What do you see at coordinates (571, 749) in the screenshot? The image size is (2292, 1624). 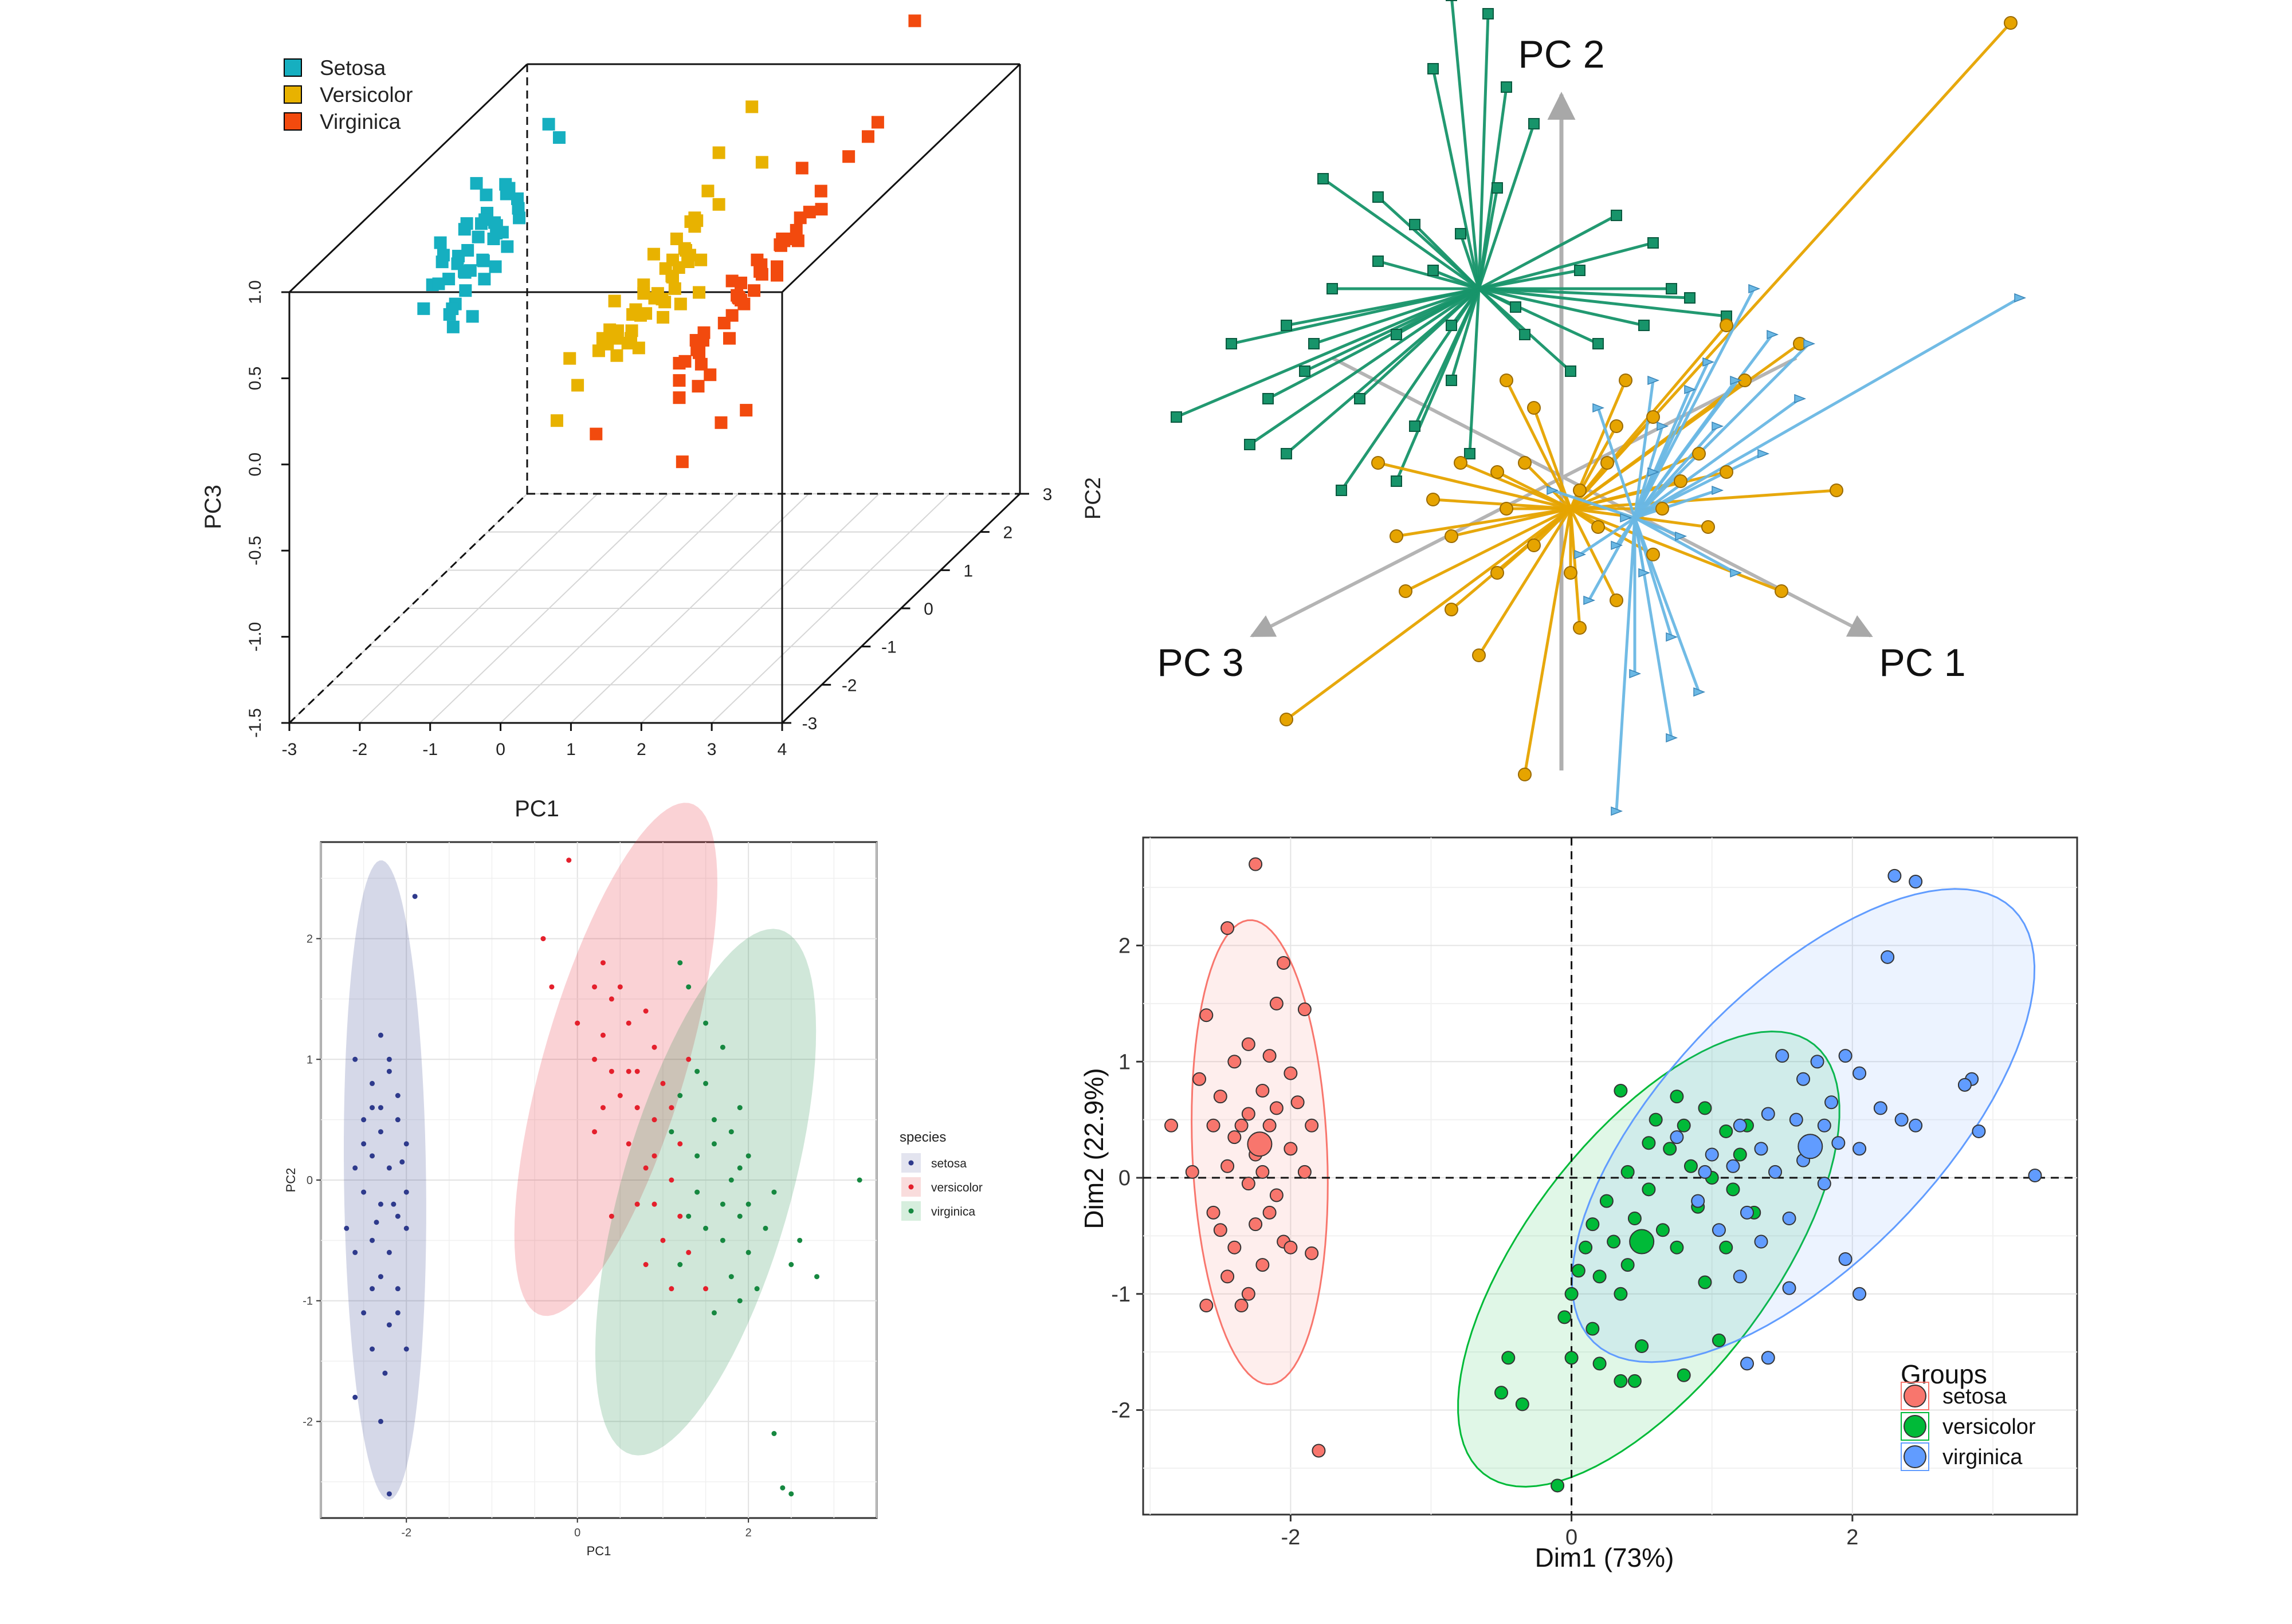 I see `x-tick-label: 1` at bounding box center [571, 749].